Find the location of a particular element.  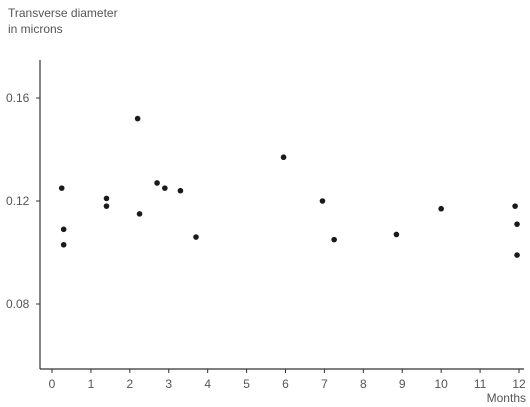

x-tick-label: 7 is located at coordinates (324, 384).